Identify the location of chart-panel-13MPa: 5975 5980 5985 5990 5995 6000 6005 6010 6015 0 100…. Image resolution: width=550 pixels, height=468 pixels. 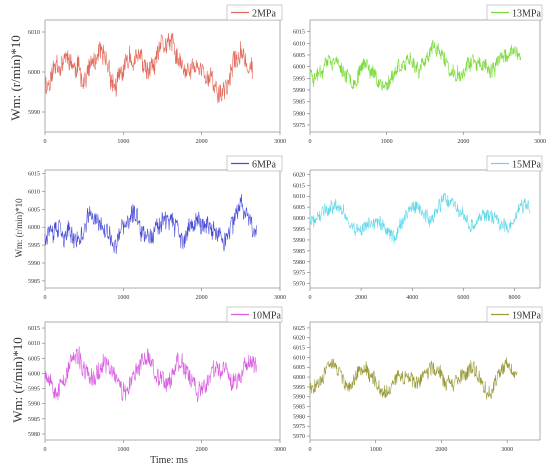
(419, 74).